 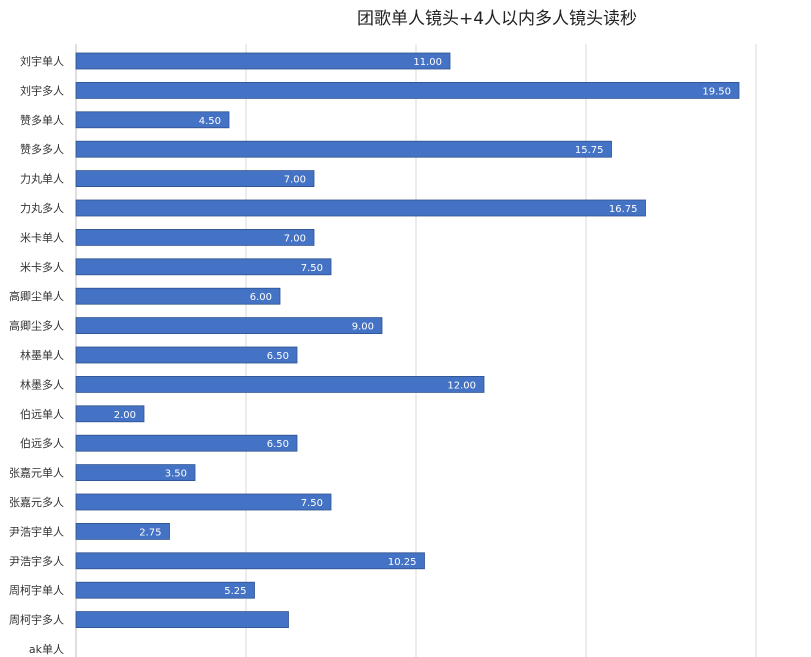 What do you see at coordinates (36, 531) in the screenshot?
I see `category-label: 尹浩宇单人` at bounding box center [36, 531].